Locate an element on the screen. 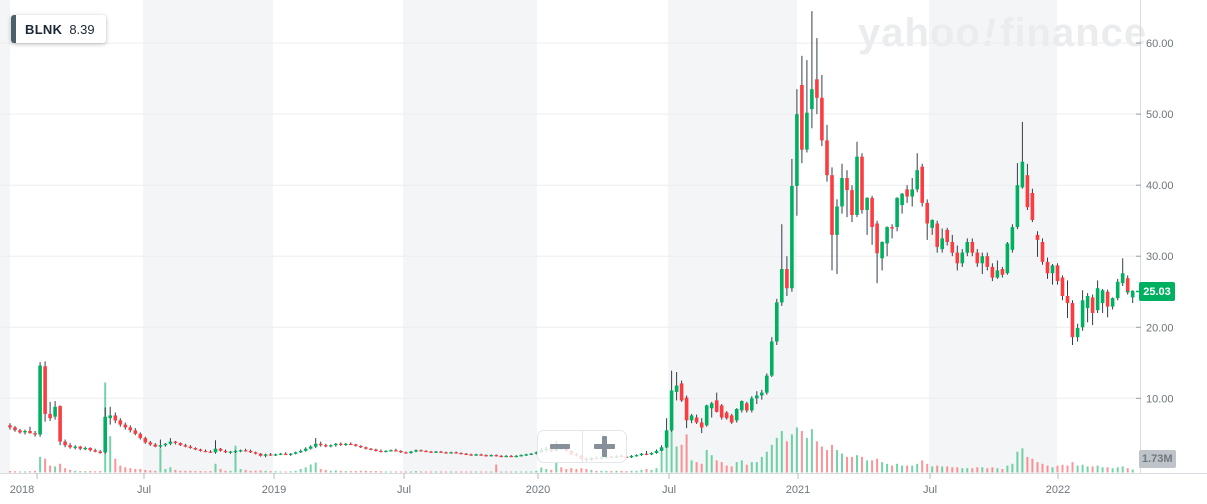 Image resolution: width=1207 pixels, height=504 pixels. price-axis-label: 30.00 is located at coordinates (1160, 257).